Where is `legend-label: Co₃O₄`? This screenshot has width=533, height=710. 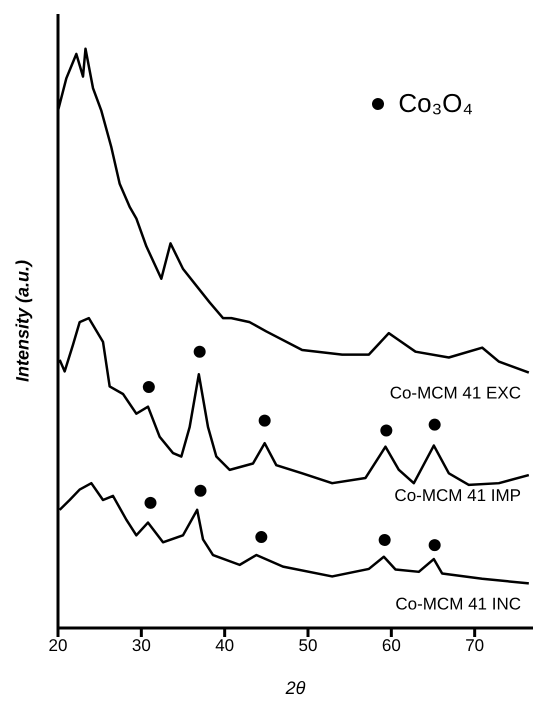 legend-label: Co₃O₄ is located at coordinates (435, 103).